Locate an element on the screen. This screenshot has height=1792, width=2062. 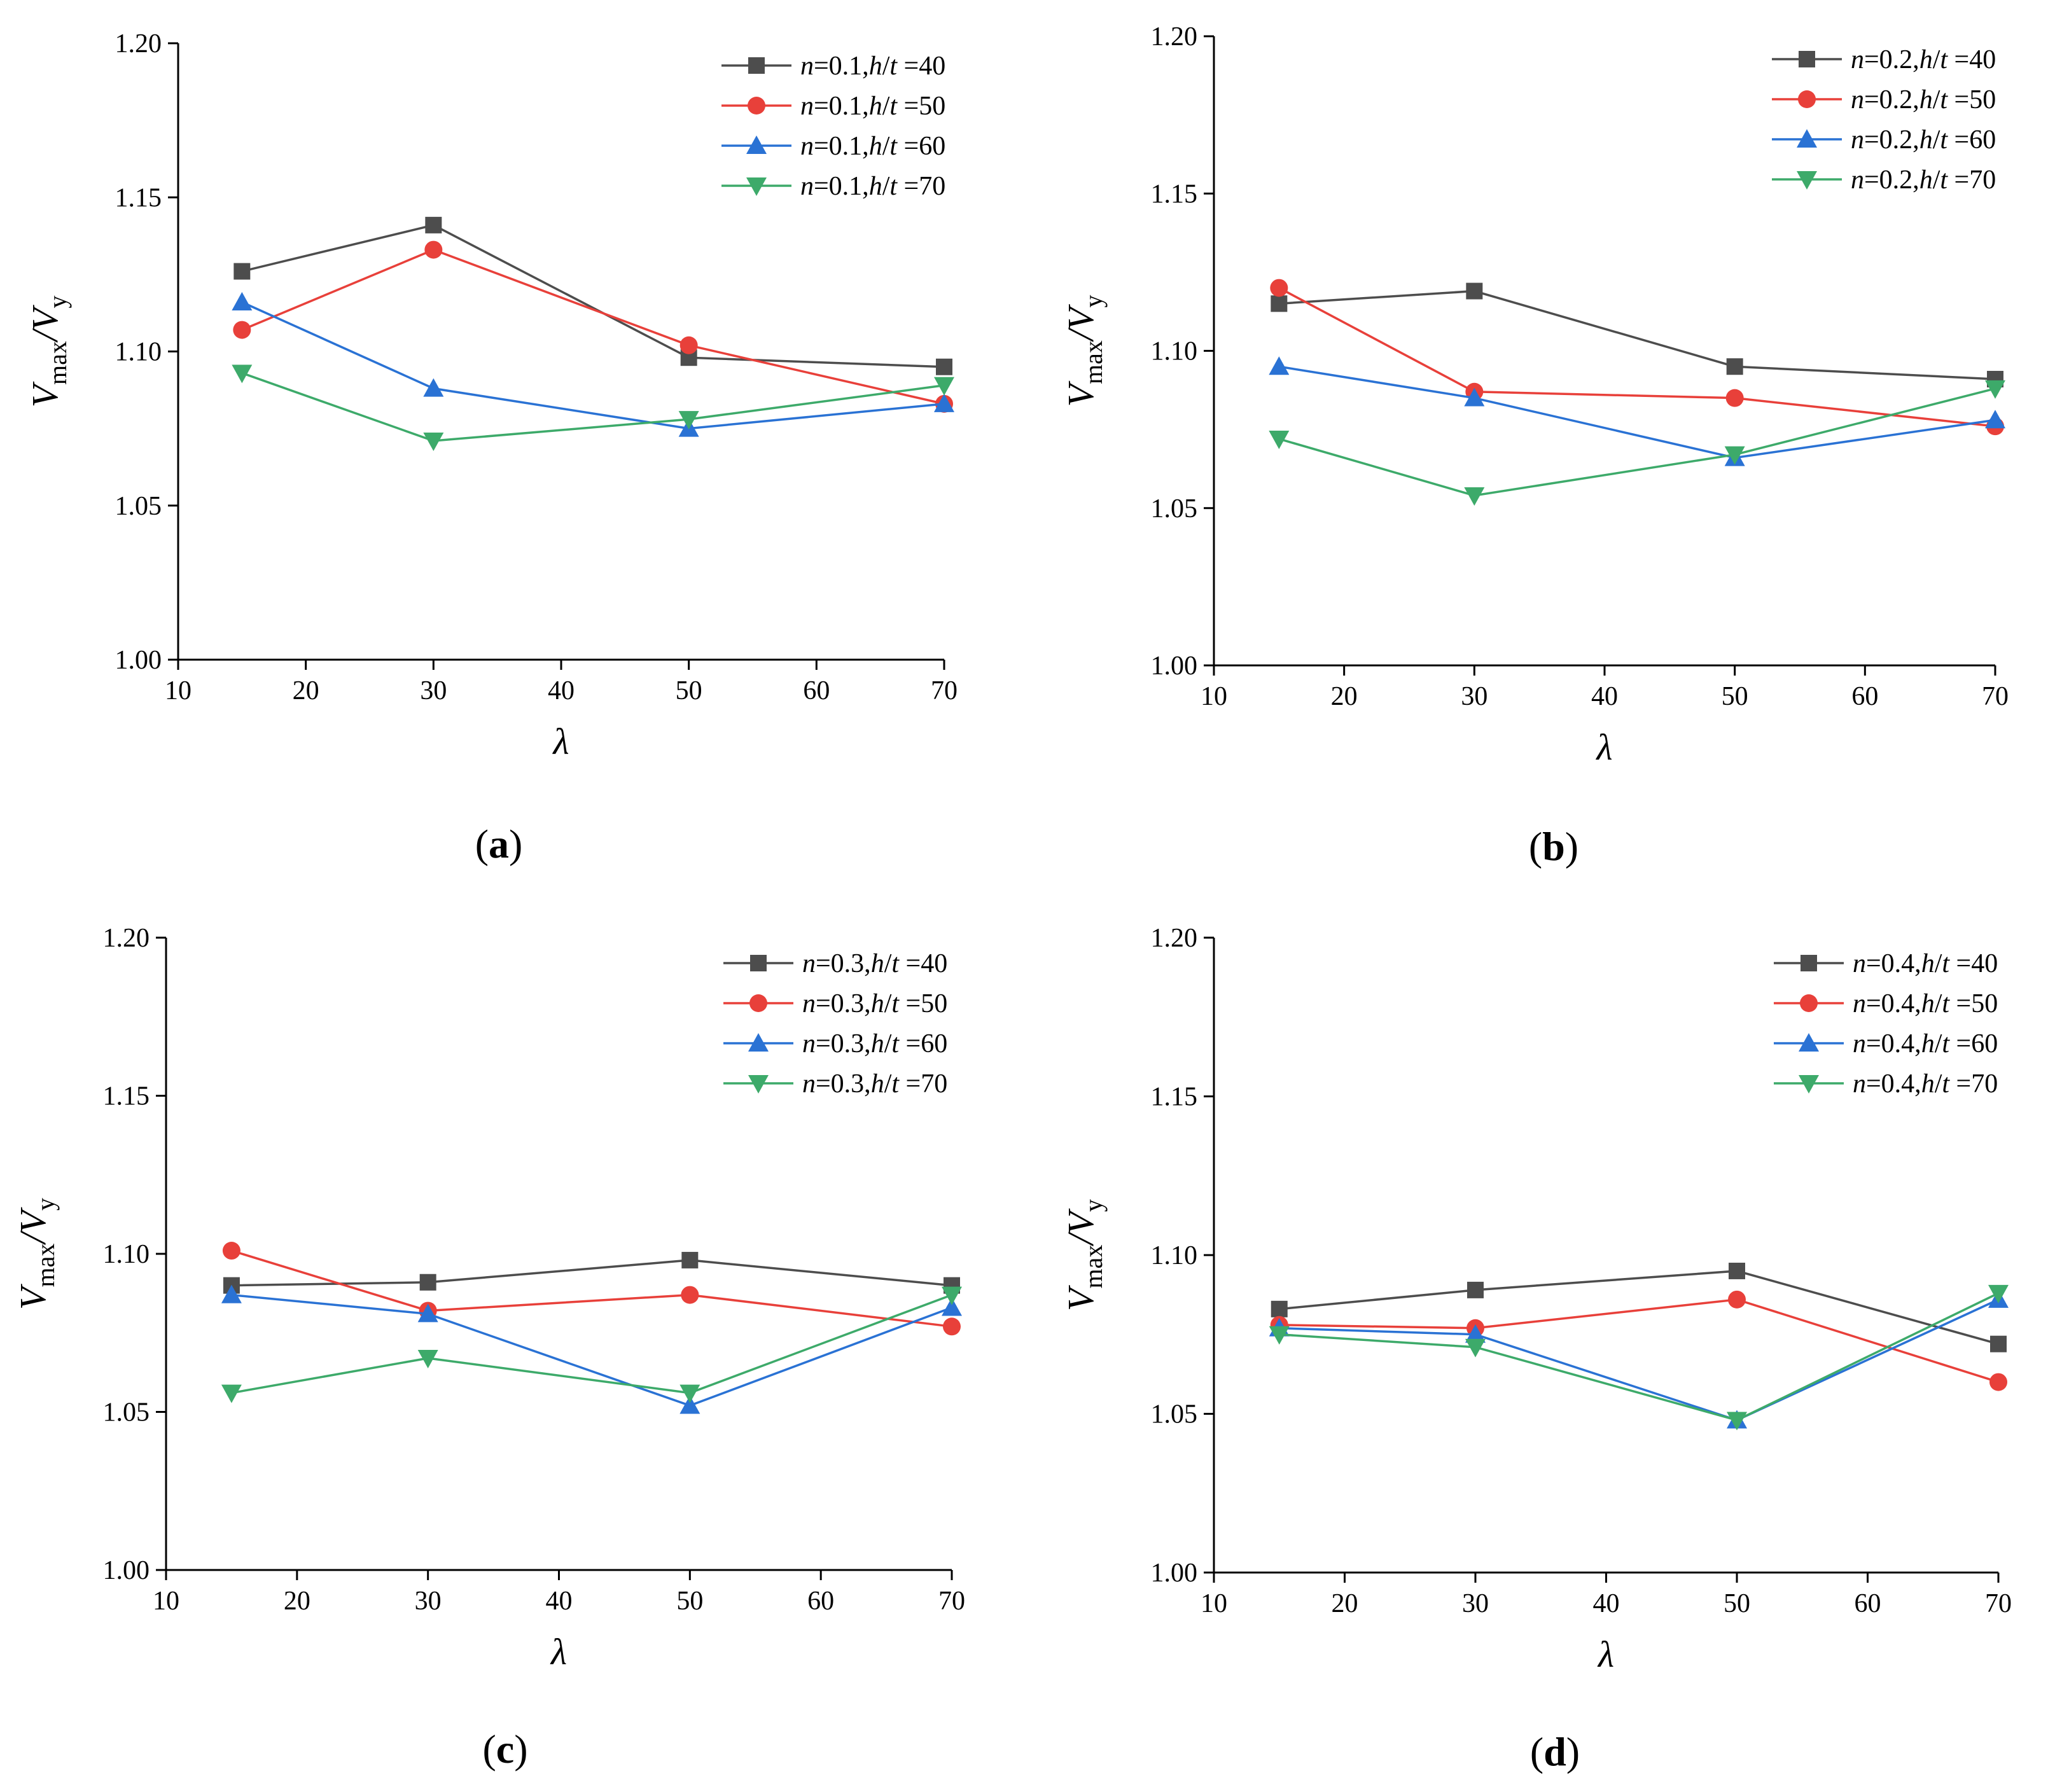
y-title-v: V is located at coordinates (1080, 1298).